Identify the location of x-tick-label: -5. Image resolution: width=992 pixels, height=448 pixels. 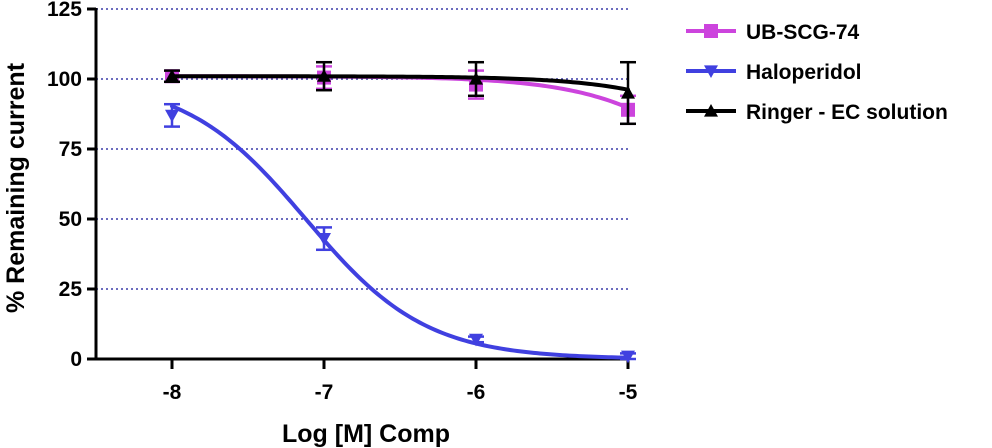
(628, 392).